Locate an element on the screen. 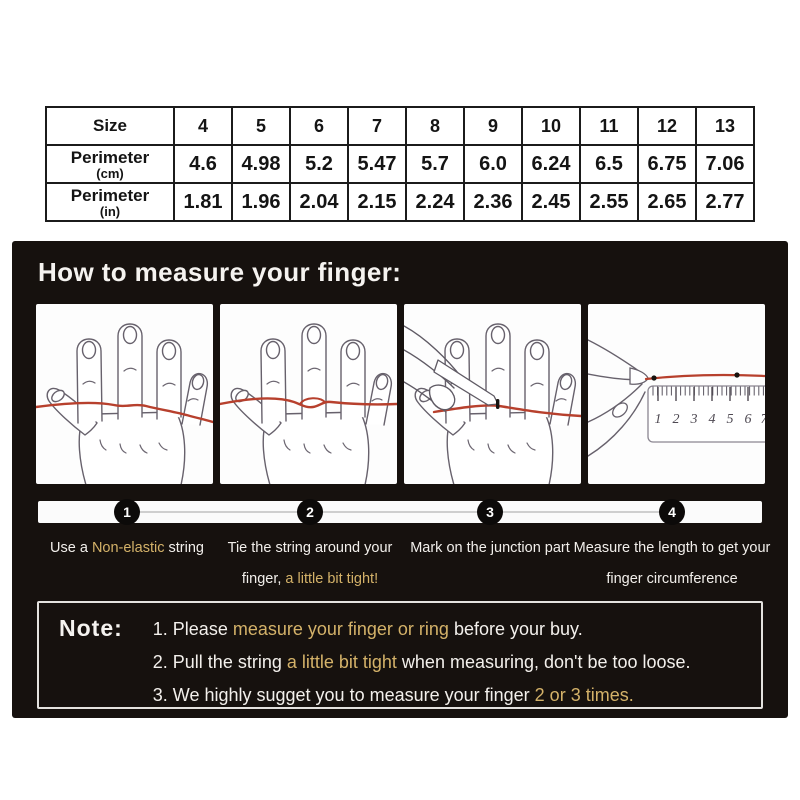 The width and height of the screenshot is (800, 800). note-highlight: 2 or 3 times. is located at coordinates (584, 695).